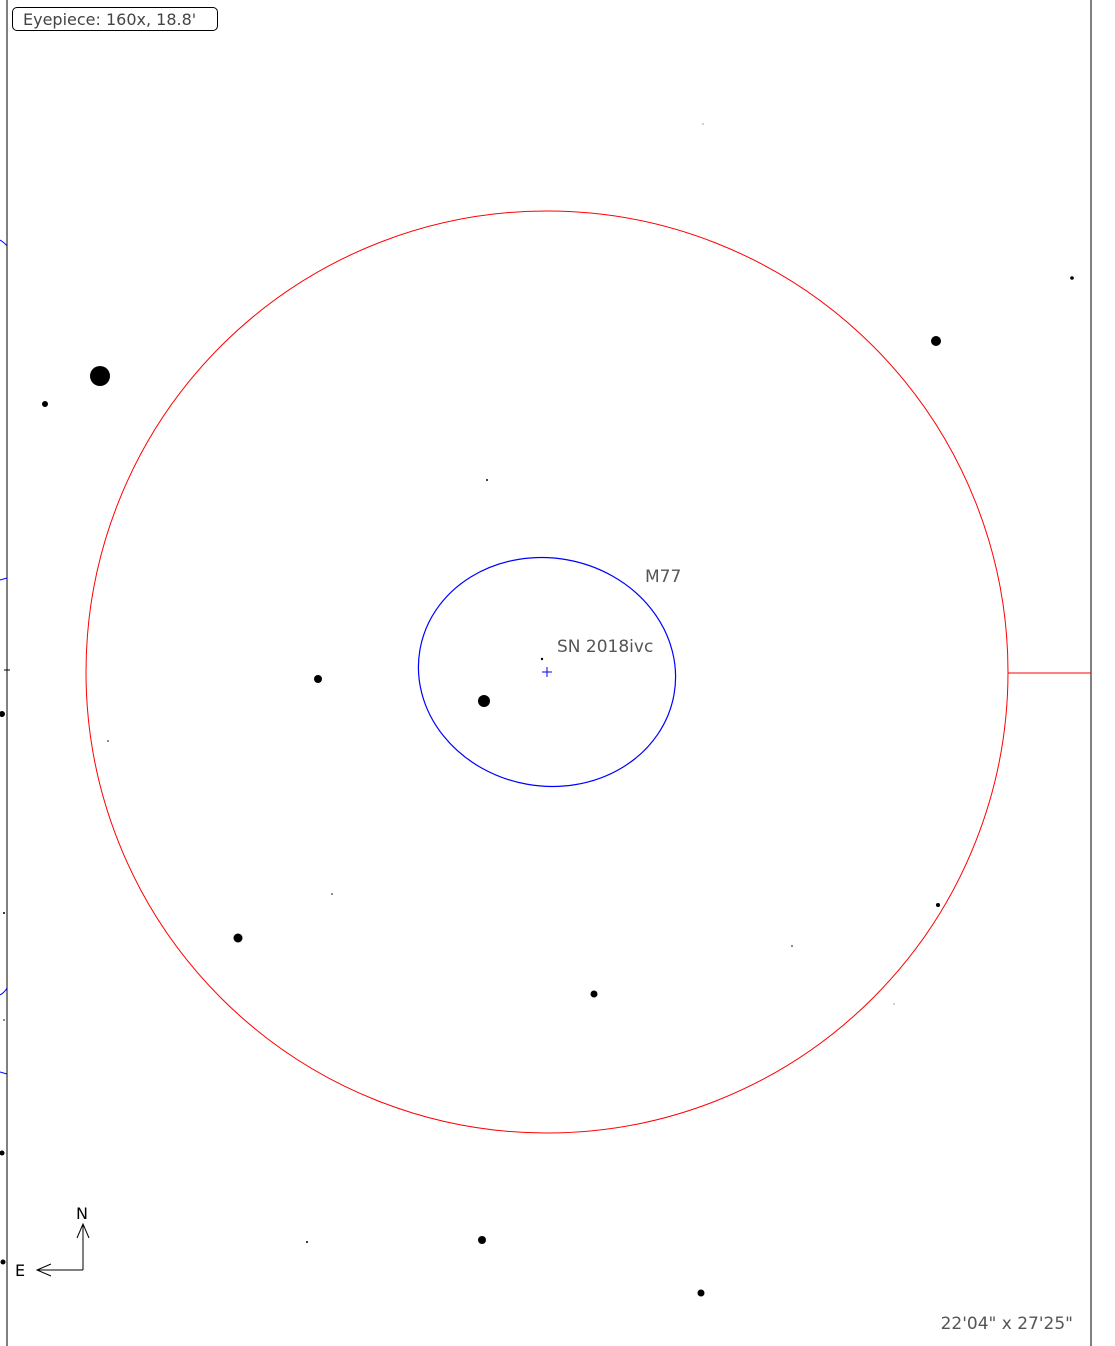 The height and width of the screenshot is (1346, 1115). I want to click on supernova-label: SN 2018ivc, so click(605, 647).